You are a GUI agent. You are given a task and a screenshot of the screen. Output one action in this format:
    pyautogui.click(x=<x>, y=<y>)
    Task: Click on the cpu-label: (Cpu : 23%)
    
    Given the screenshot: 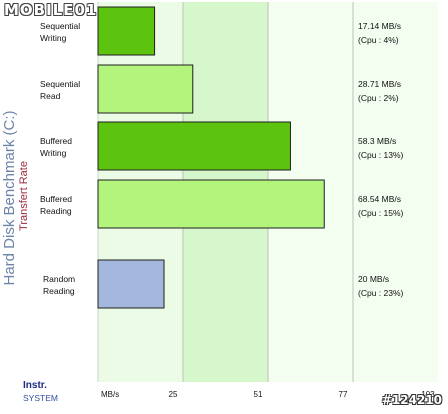 What is the action you would take?
    pyautogui.click(x=381, y=293)
    